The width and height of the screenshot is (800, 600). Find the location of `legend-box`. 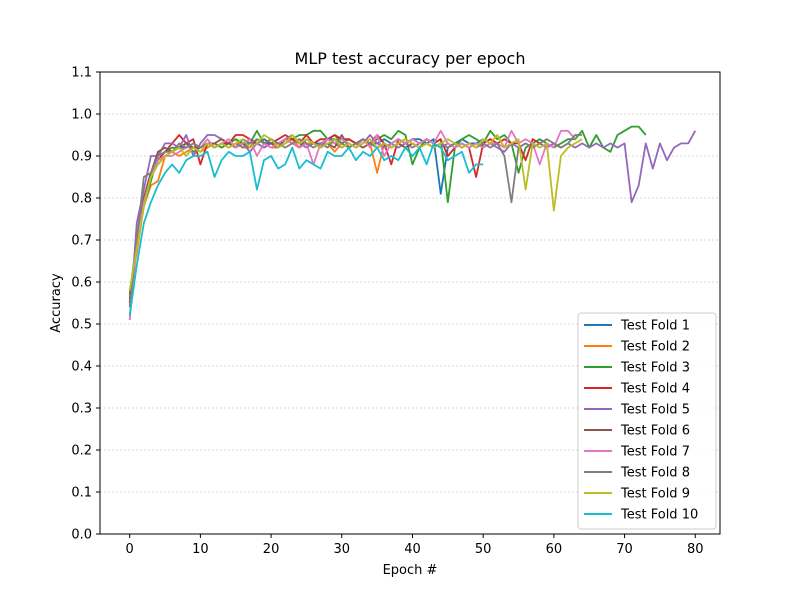

legend-box is located at coordinates (647, 421).